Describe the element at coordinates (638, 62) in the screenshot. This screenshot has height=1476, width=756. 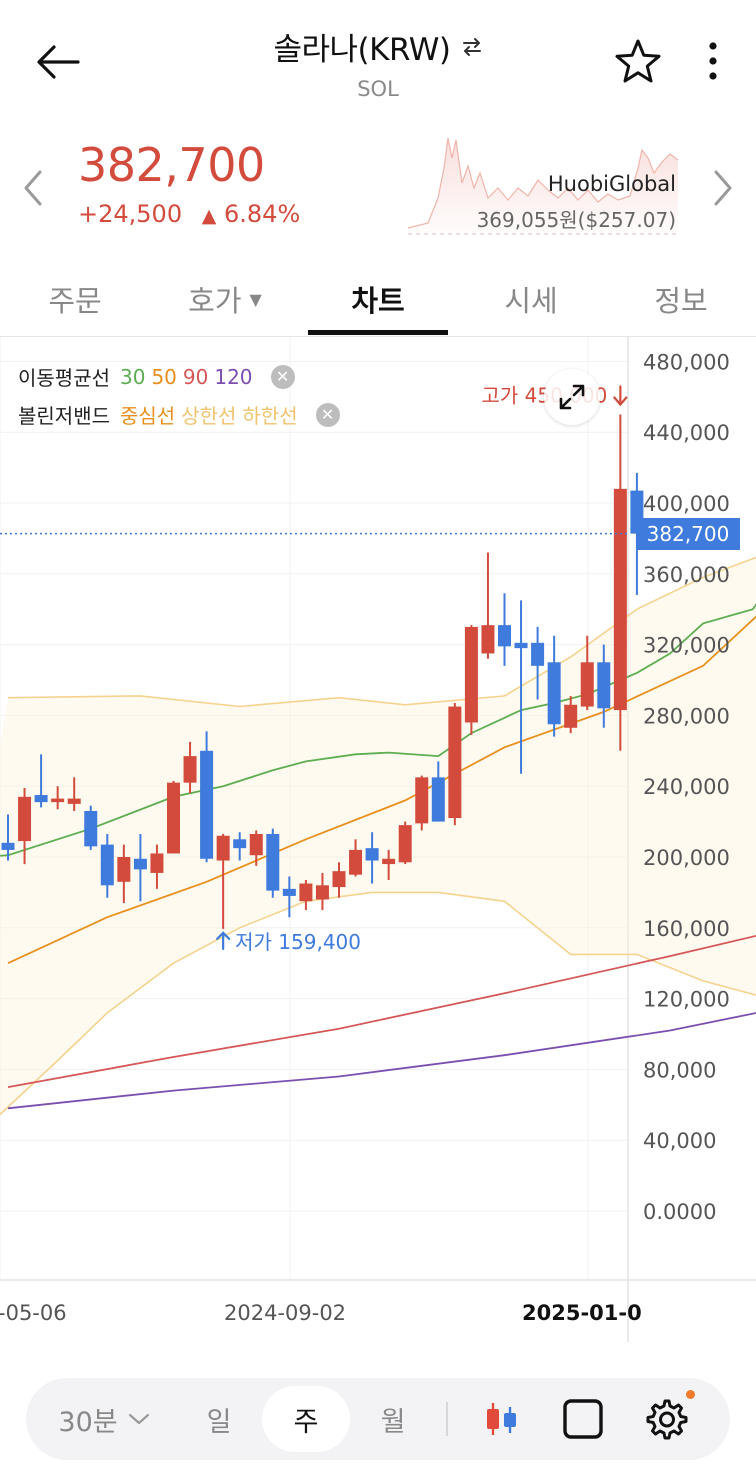
I see `favorite-button` at that location.